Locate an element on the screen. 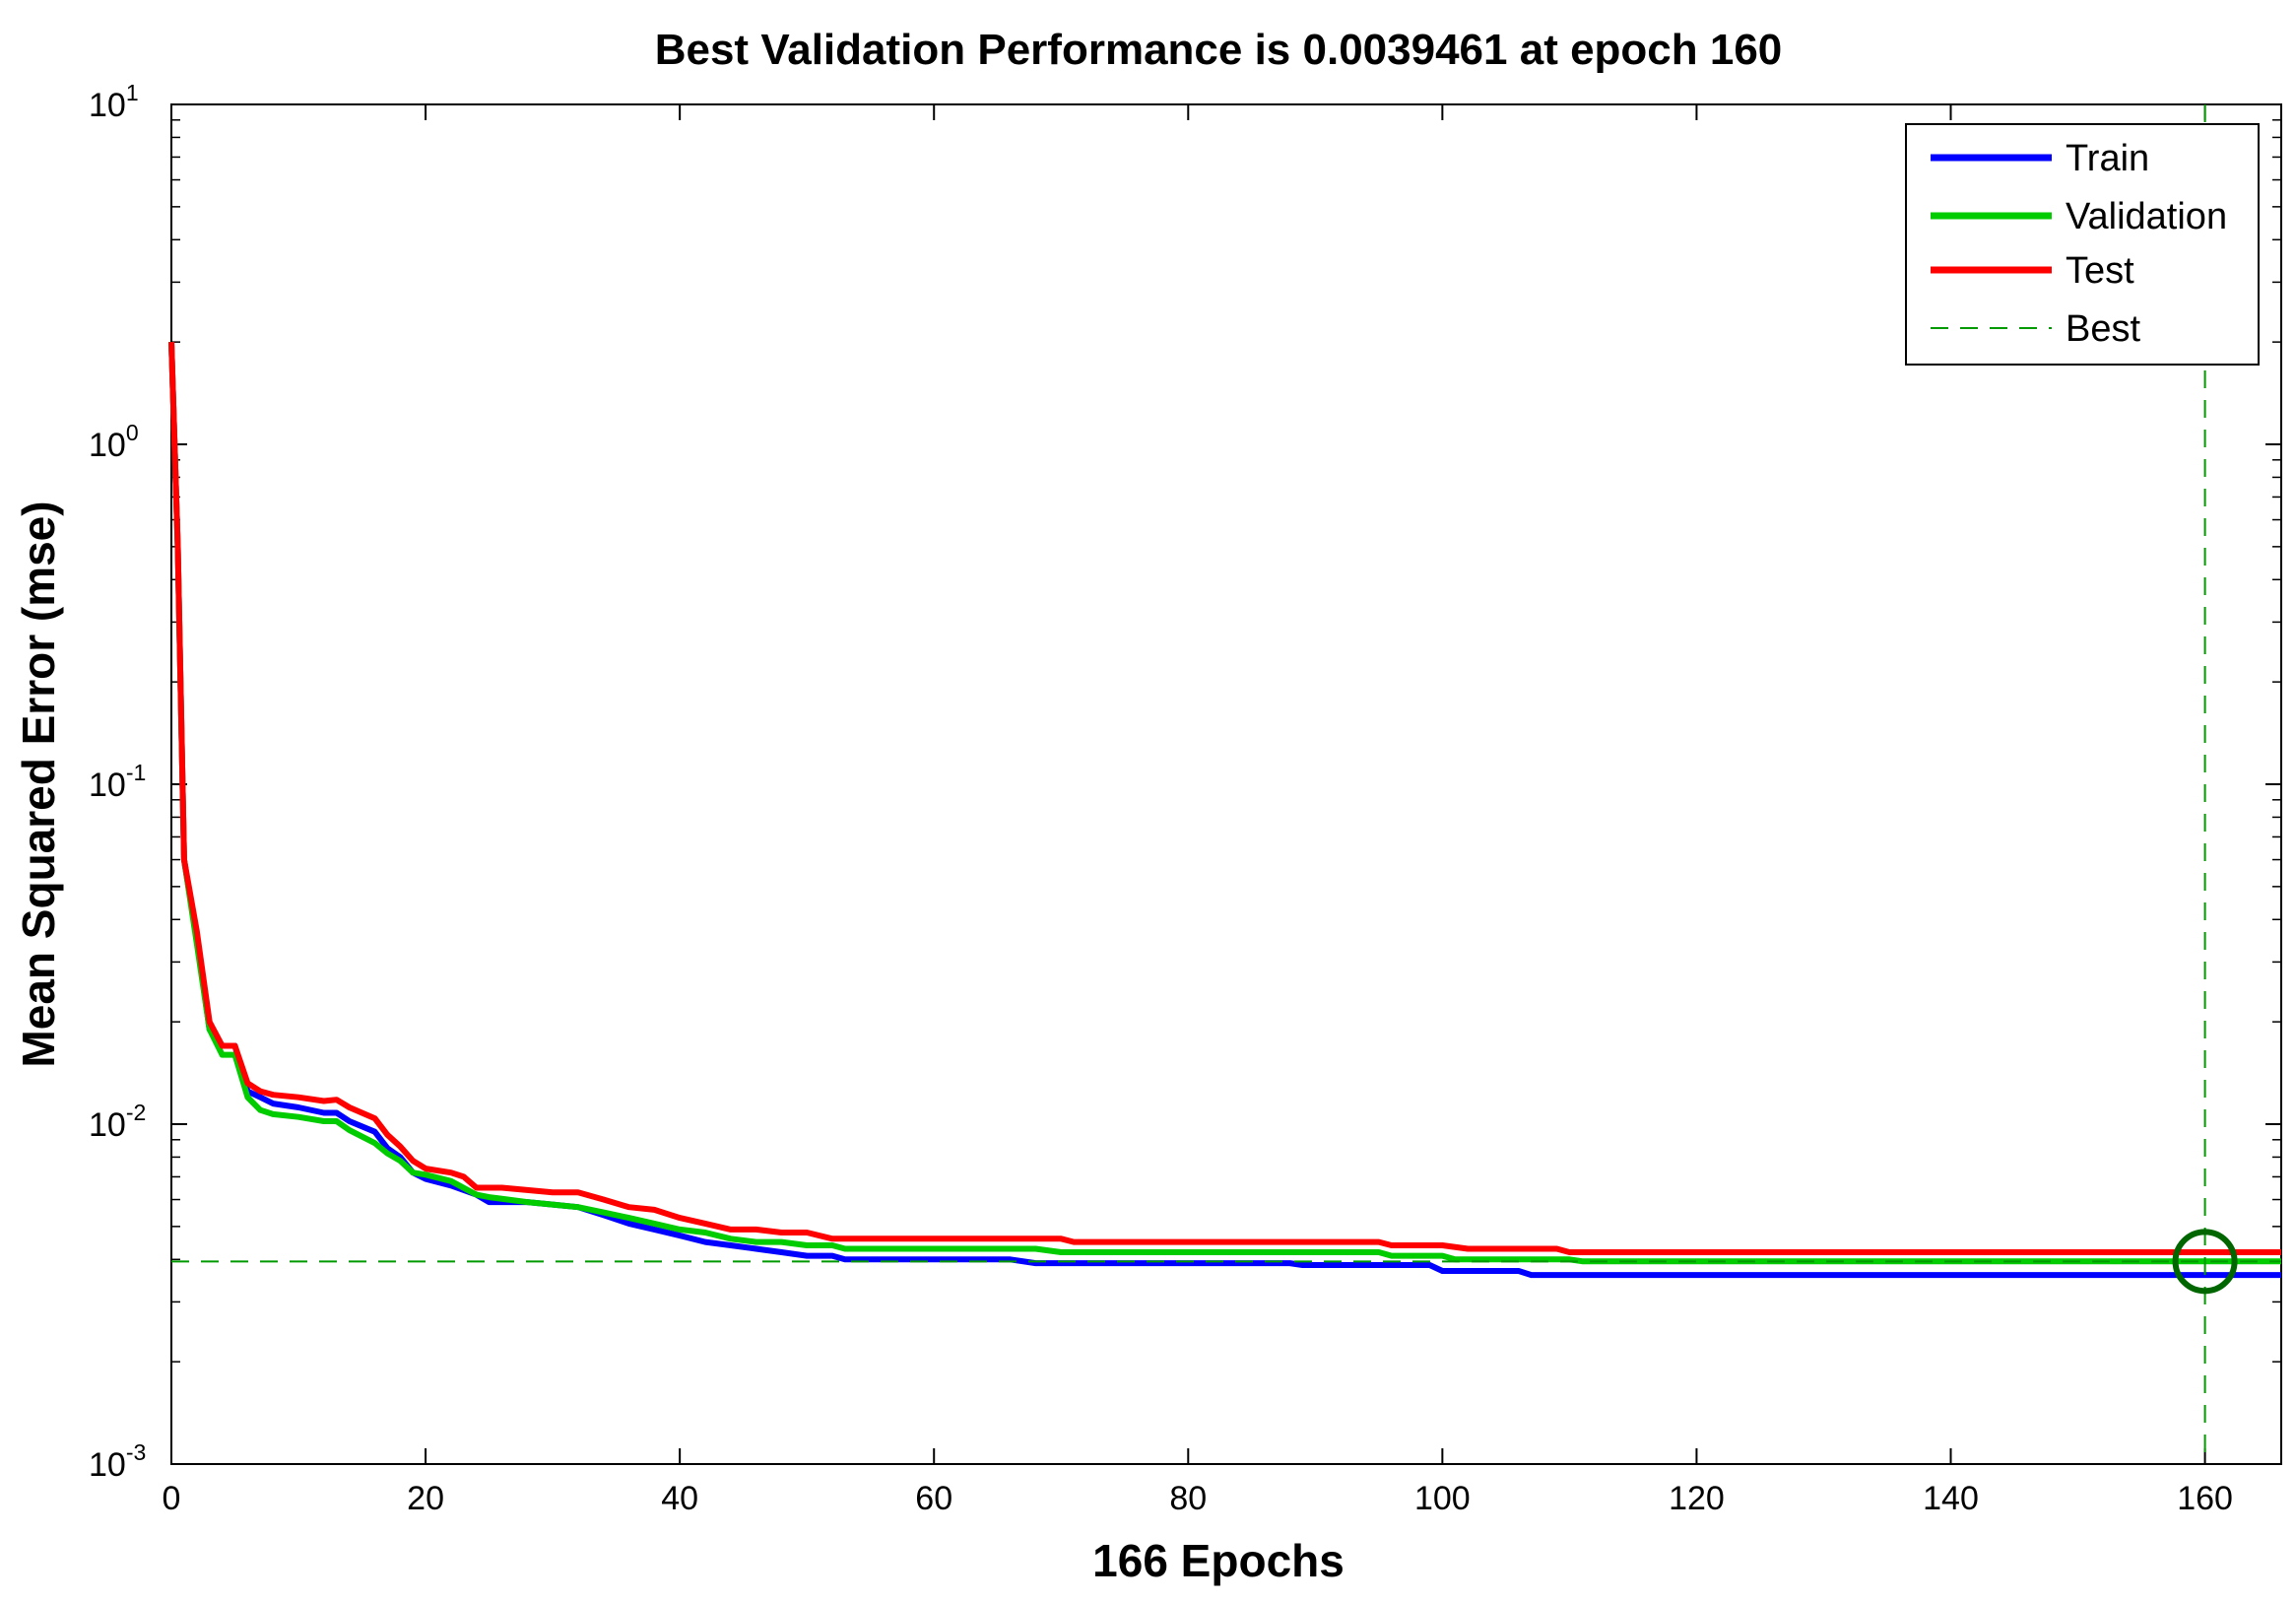 The height and width of the screenshot is (1602, 2296). x-tick-label: 40 is located at coordinates (679, 1498).